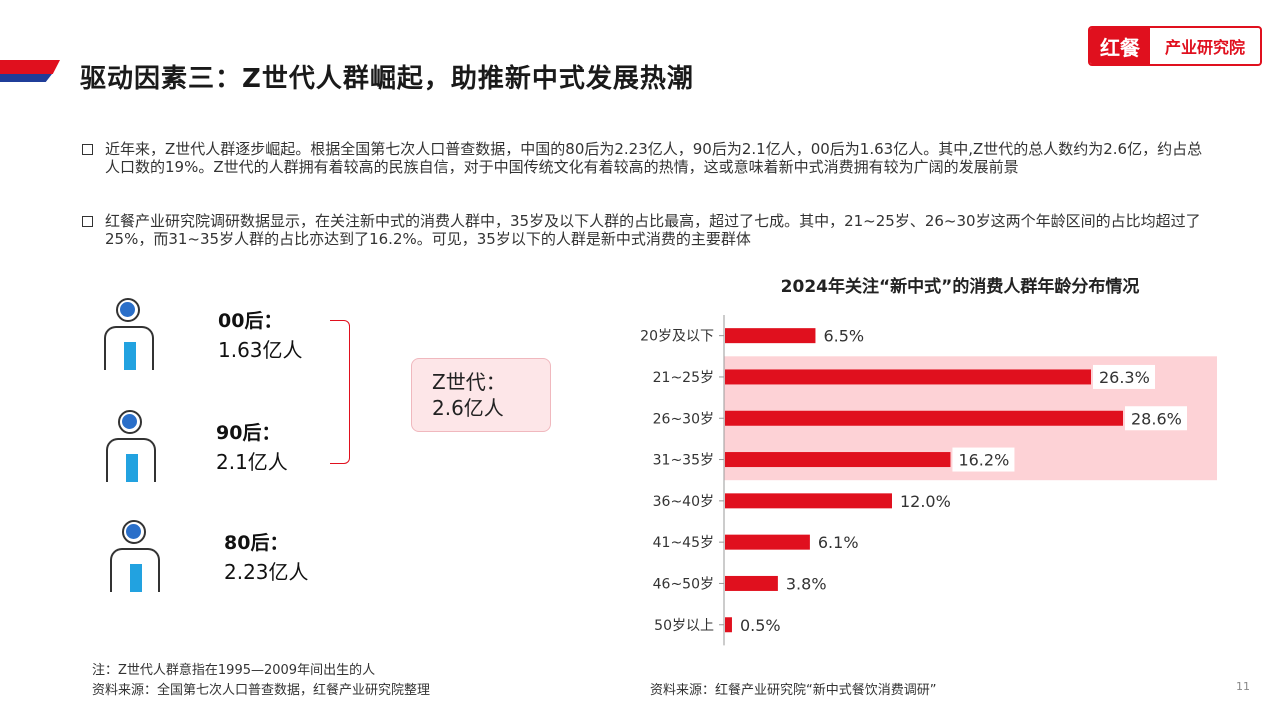 This screenshot has width=1280, height=720. Describe the element at coordinates (684, 626) in the screenshot. I see `category-tick-label: 50岁以上` at that location.